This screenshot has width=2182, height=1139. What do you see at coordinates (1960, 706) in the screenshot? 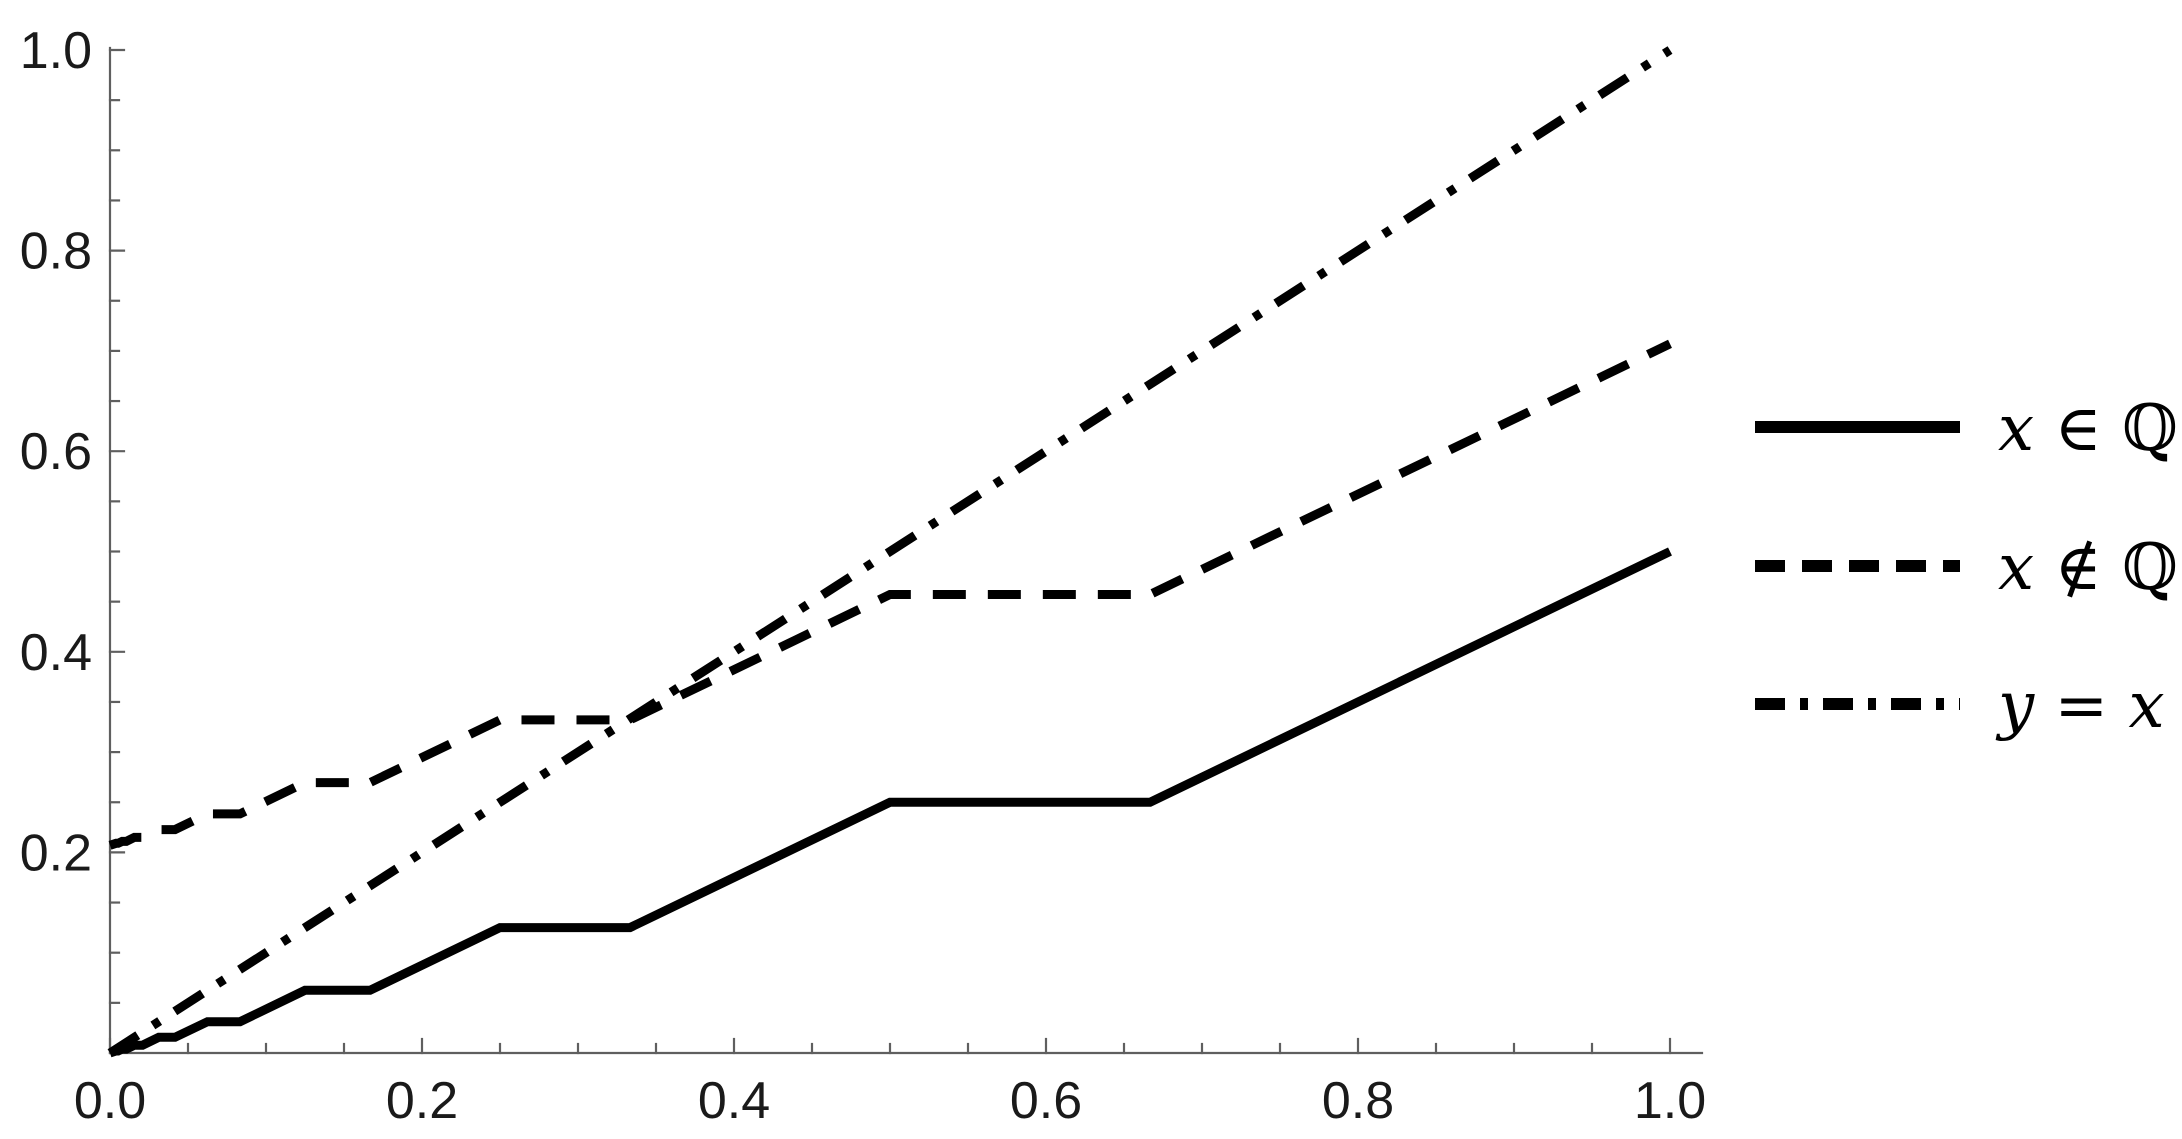
I see `legend-item: y = x` at bounding box center [1960, 706].